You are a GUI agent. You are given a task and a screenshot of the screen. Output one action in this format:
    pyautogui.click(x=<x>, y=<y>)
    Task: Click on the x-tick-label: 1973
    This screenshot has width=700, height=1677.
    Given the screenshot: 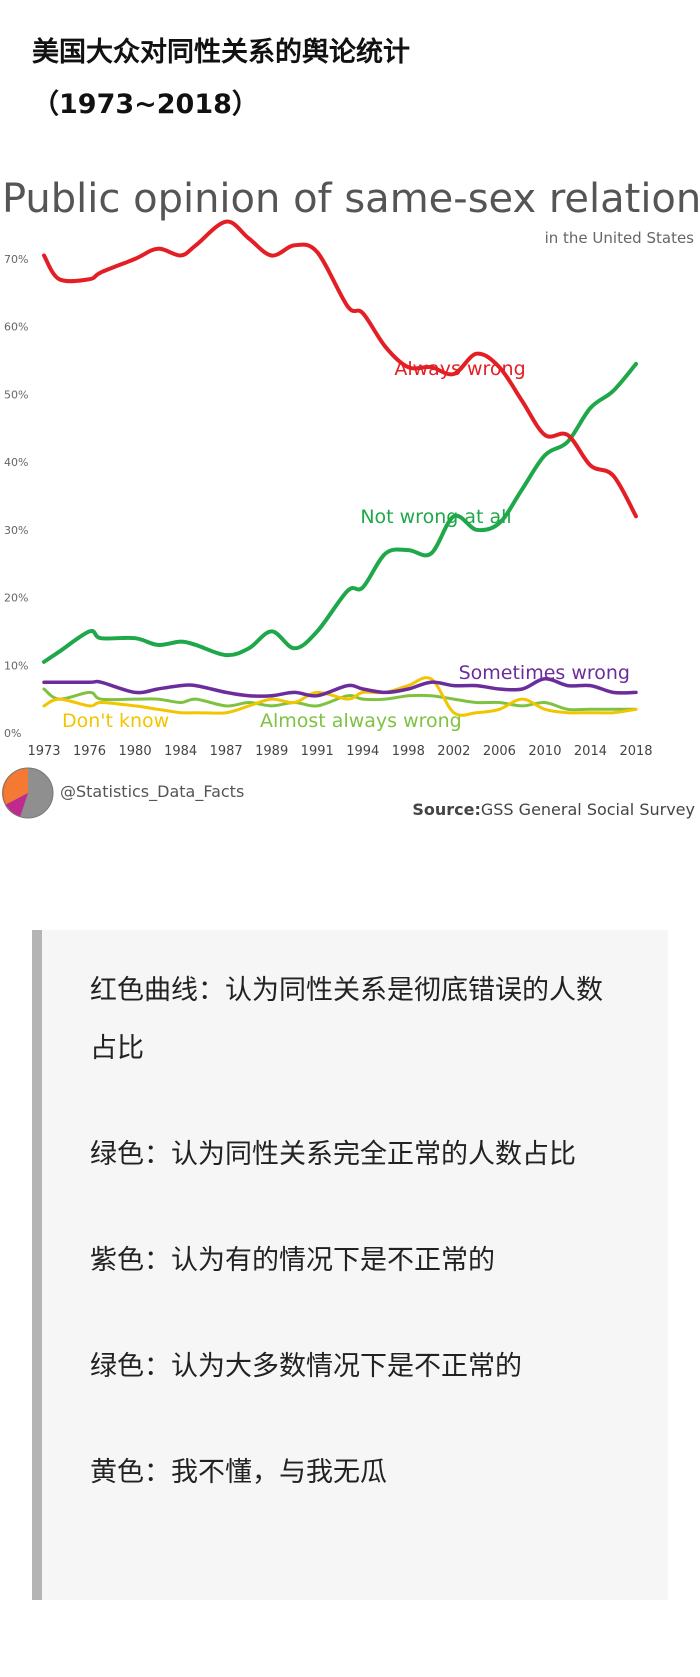 What is the action you would take?
    pyautogui.click(x=43, y=751)
    